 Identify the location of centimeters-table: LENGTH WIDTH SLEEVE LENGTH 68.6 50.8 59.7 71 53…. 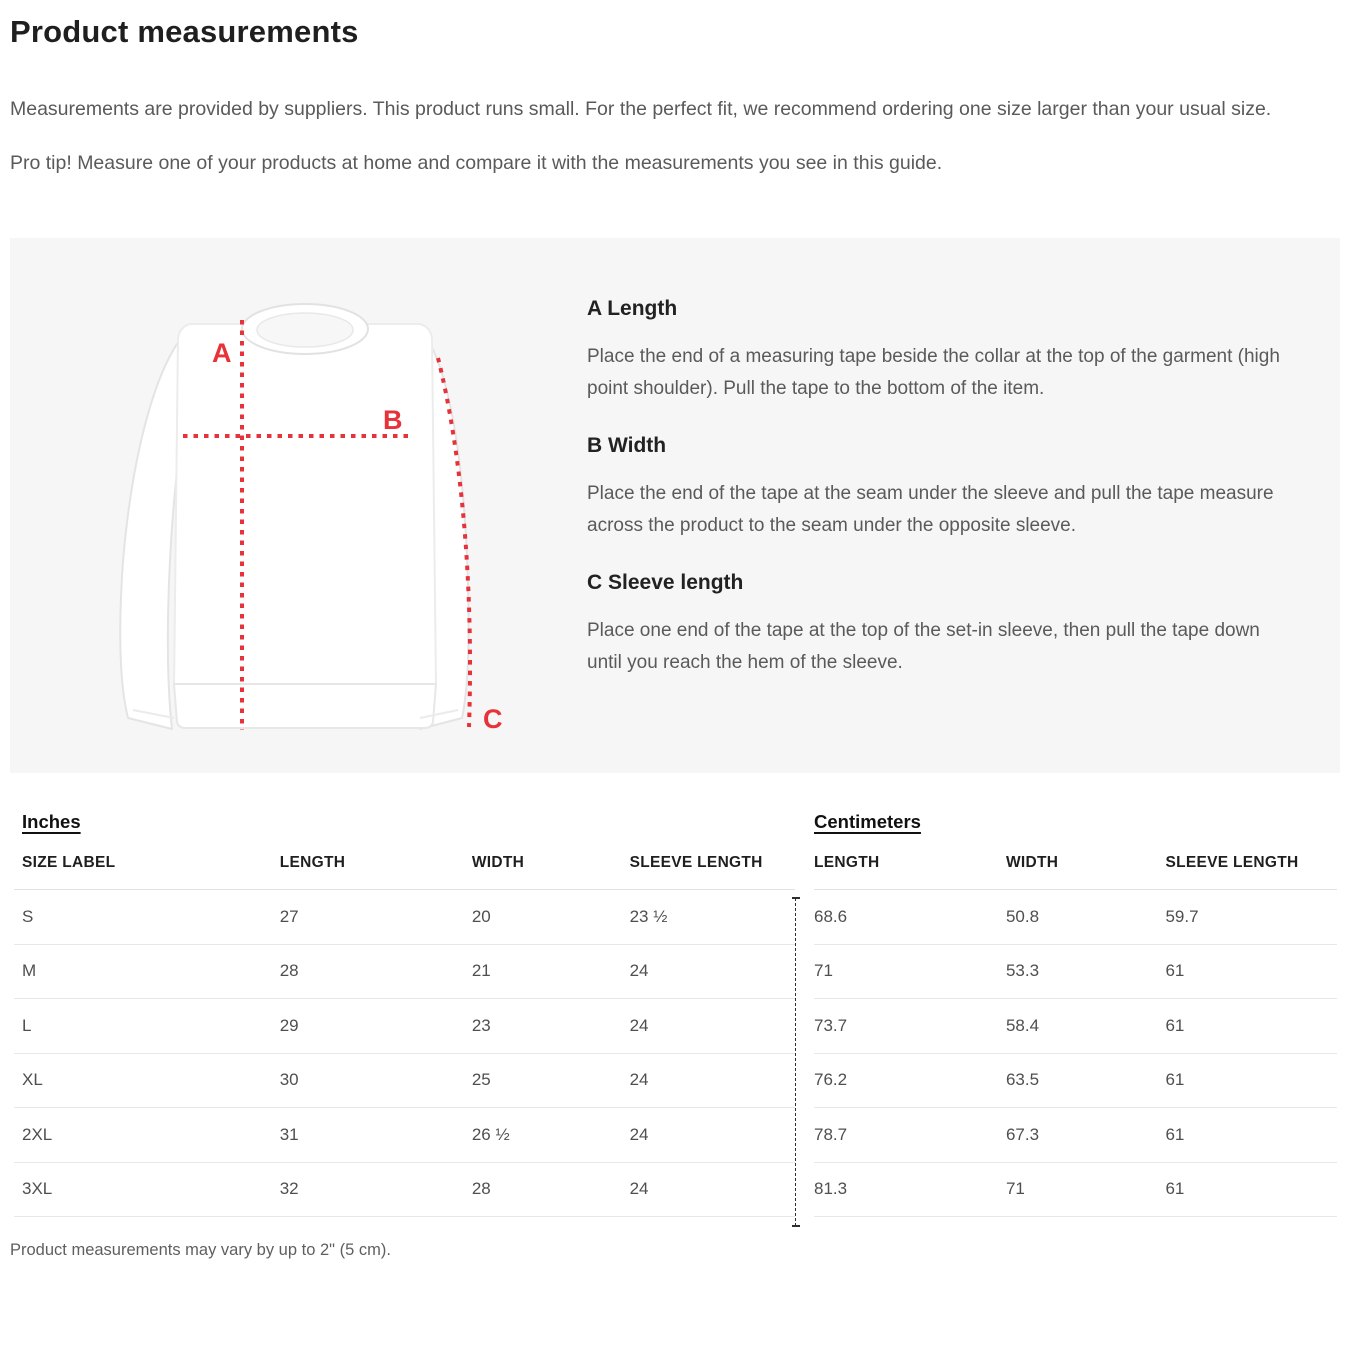
(1075, 1035).